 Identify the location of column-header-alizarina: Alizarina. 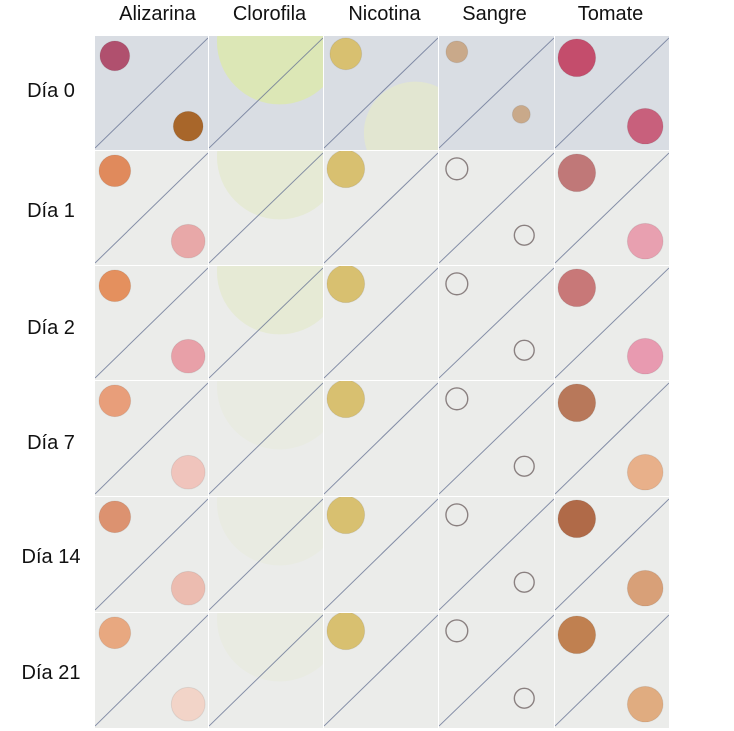
(157, 14).